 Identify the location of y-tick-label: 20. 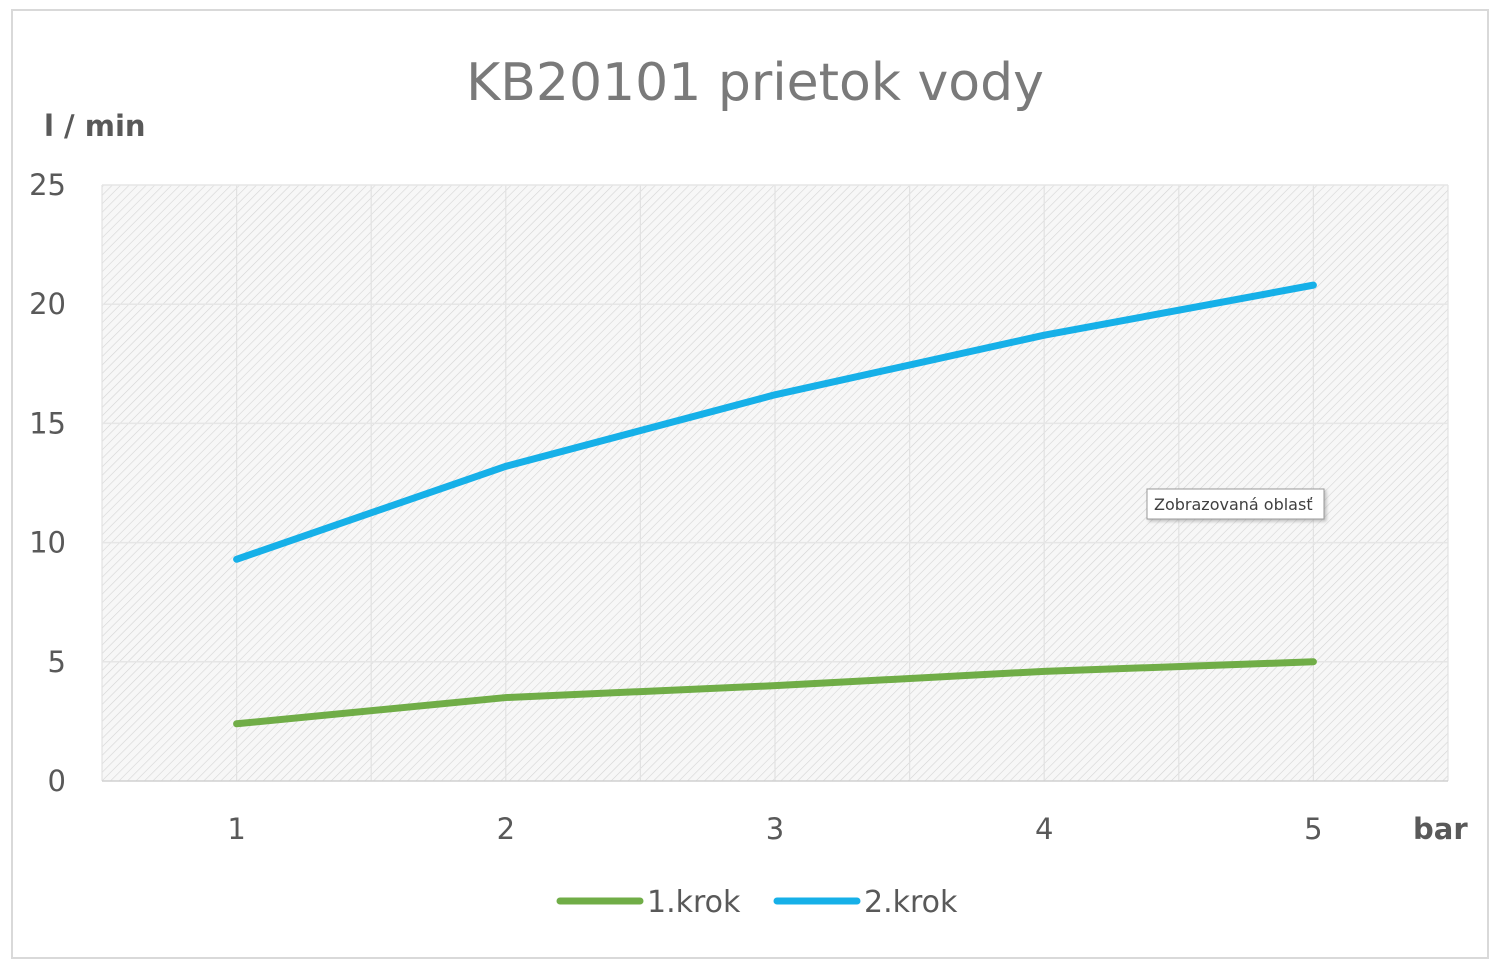
(47, 304).